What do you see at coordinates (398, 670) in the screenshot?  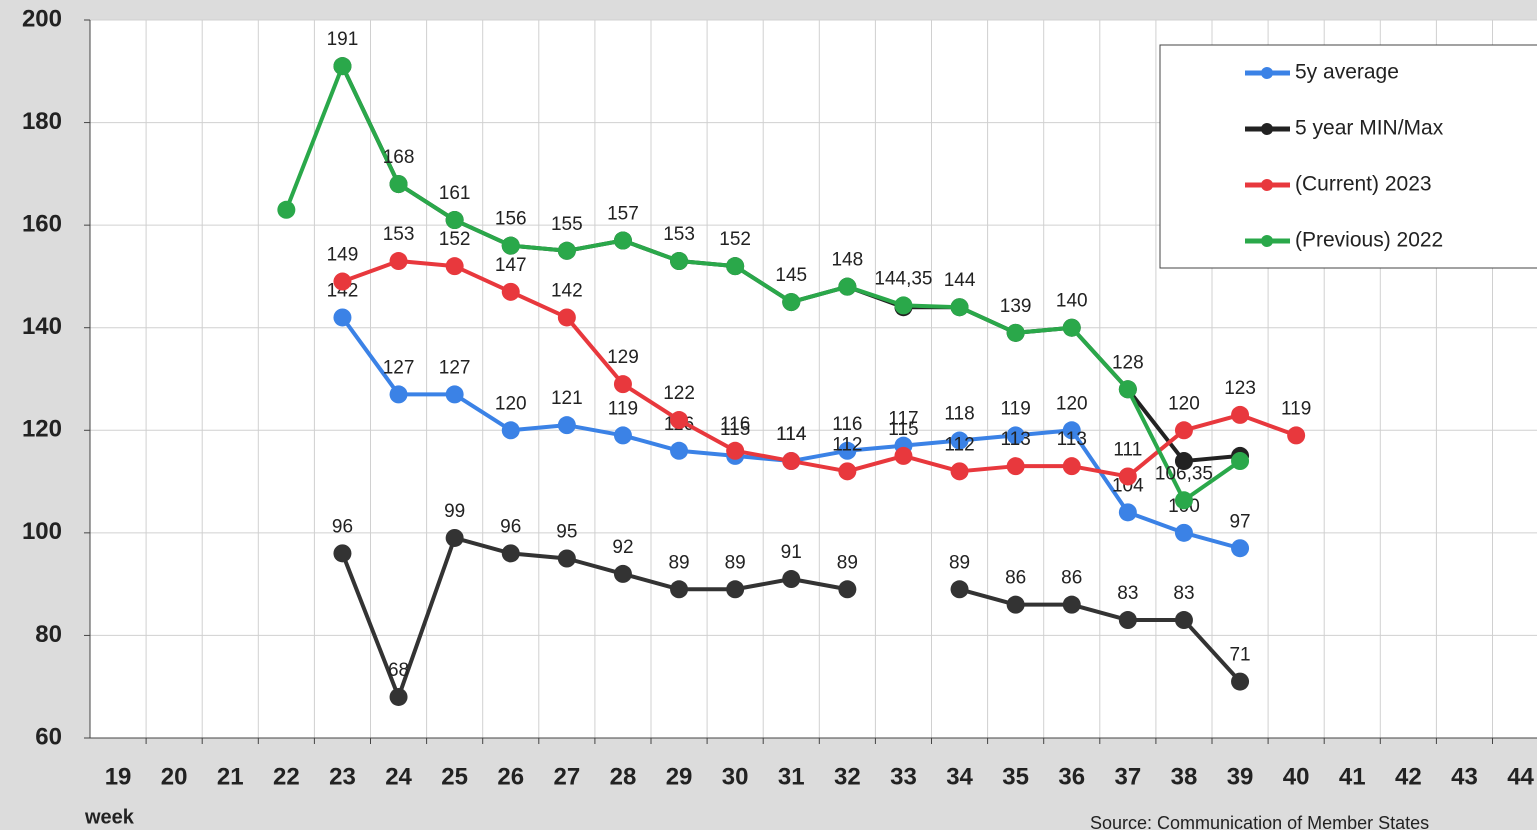 I see `data-label: 68` at bounding box center [398, 670].